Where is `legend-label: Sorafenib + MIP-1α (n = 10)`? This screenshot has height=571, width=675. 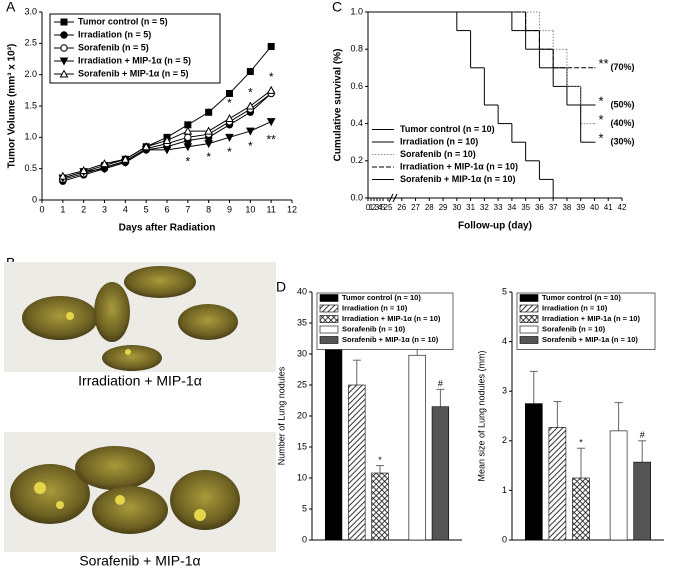 legend-label: Sorafenib + MIP-1α (n = 10) is located at coordinates (390, 339).